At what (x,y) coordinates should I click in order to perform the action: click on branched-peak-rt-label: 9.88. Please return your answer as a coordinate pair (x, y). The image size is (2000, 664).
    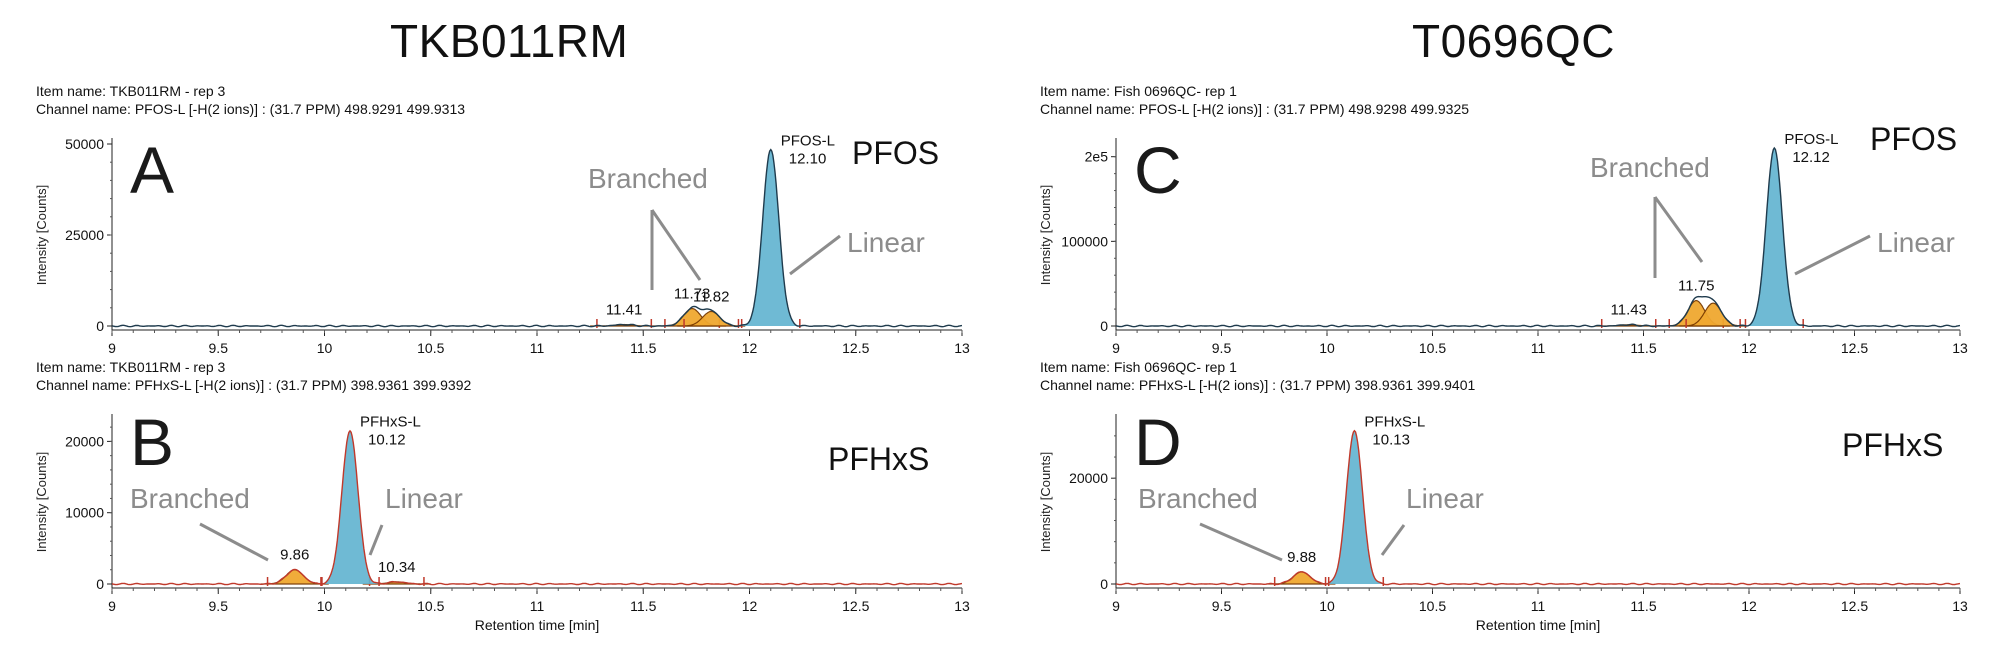
    Looking at the image, I should click on (1301, 557).